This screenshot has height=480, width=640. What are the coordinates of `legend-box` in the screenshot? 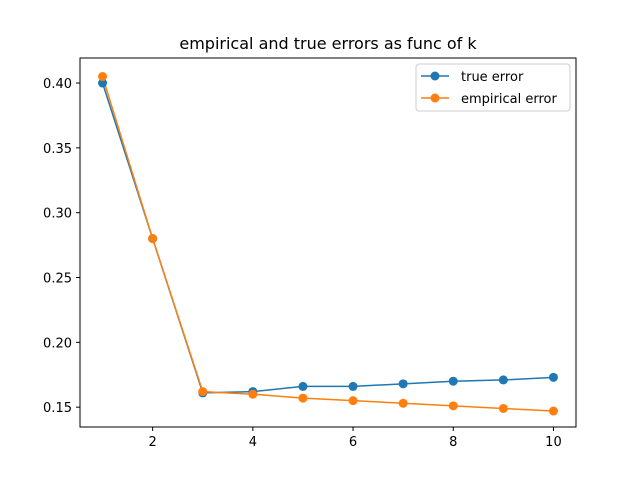 It's located at (493, 87).